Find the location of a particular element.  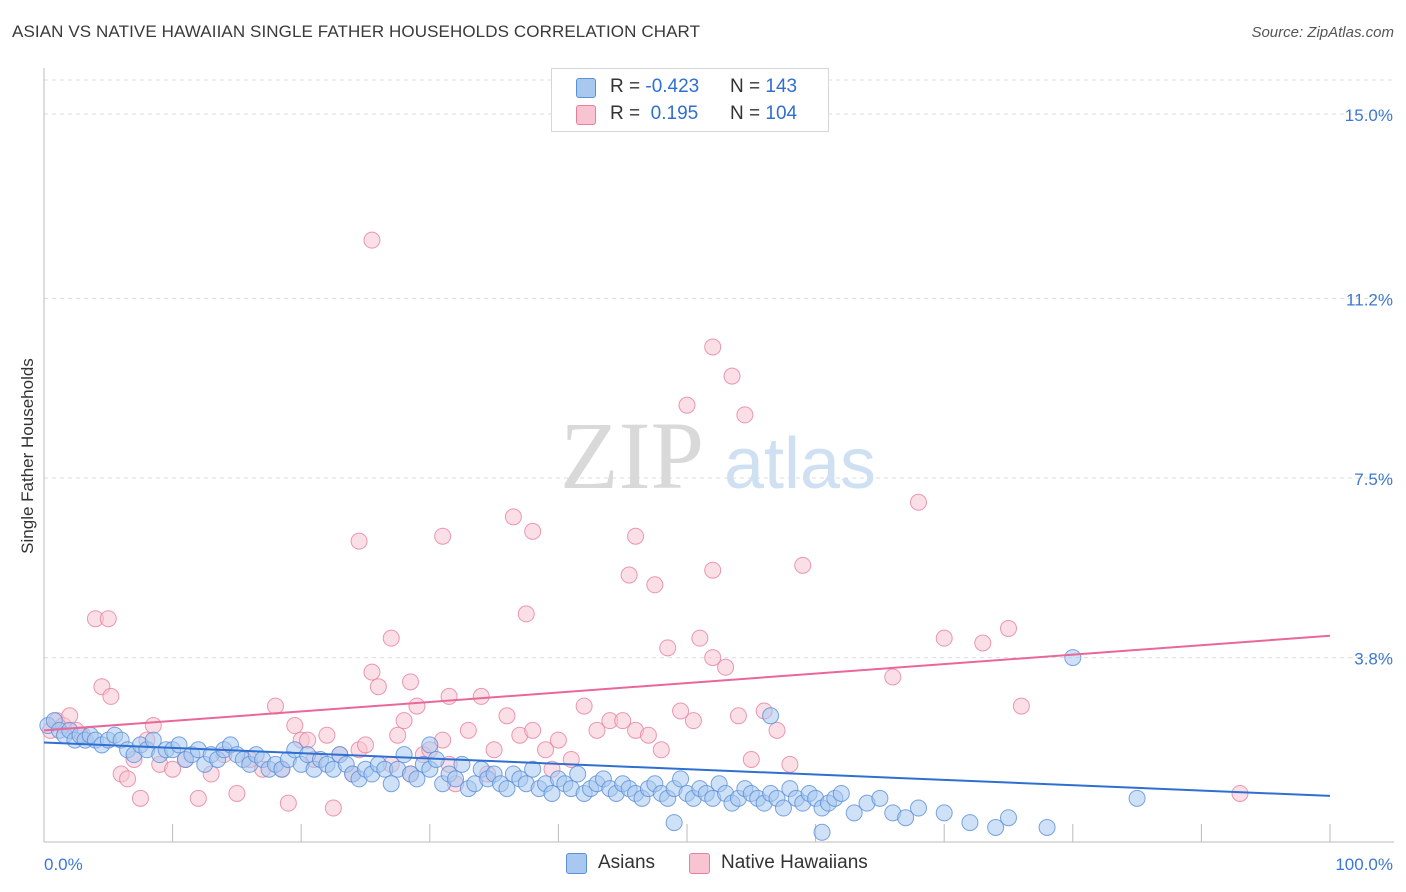

x-tick-labels: 0.0% 100.0% is located at coordinates (718, 864).